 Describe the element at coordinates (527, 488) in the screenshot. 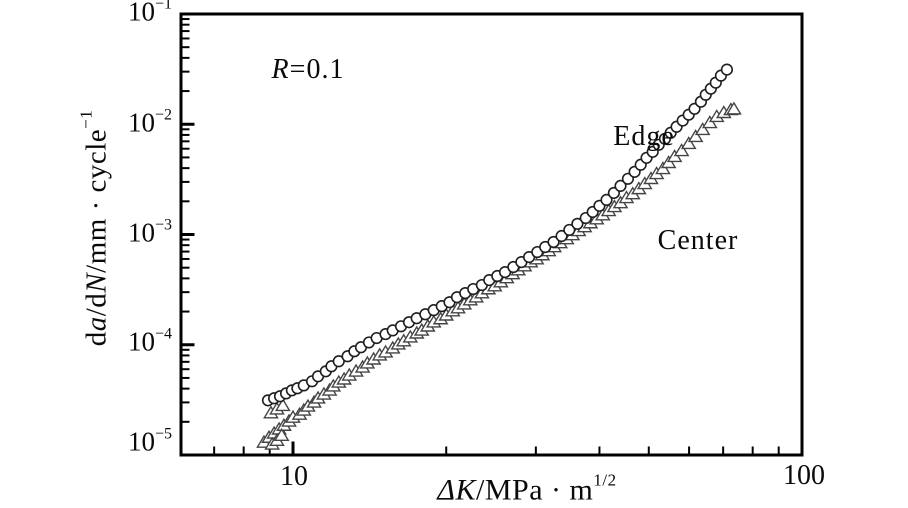

I see `x-axis-title: ΔK/MPa · m1/2` at that location.